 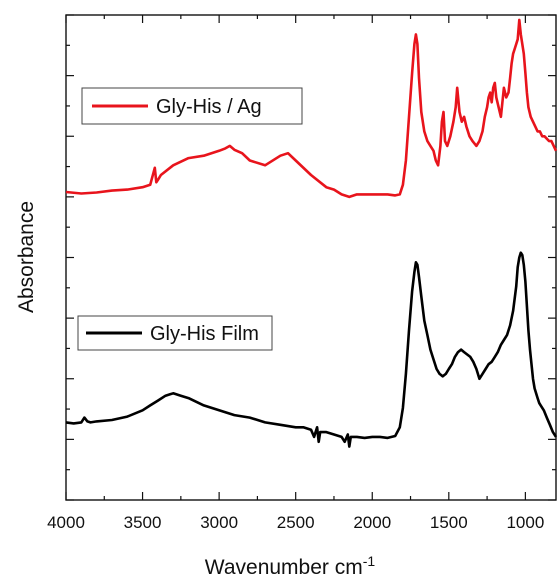 I want to click on x-tick-label: 2000, so click(x=372, y=522).